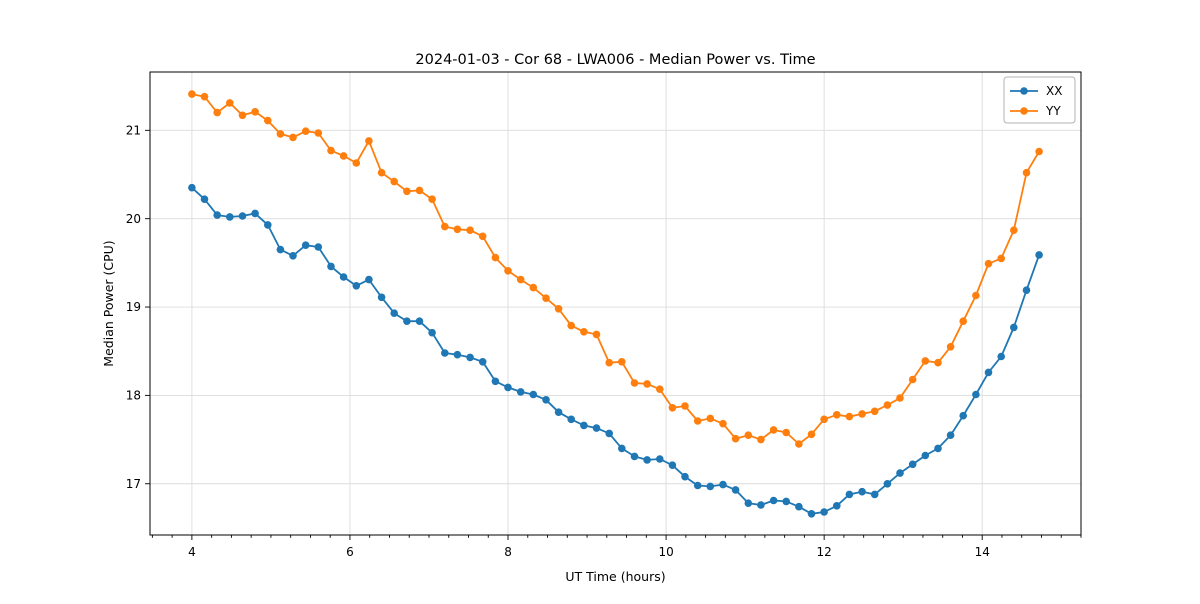 The image size is (1200, 604). What do you see at coordinates (1039, 100) in the screenshot?
I see `legend-box` at bounding box center [1039, 100].